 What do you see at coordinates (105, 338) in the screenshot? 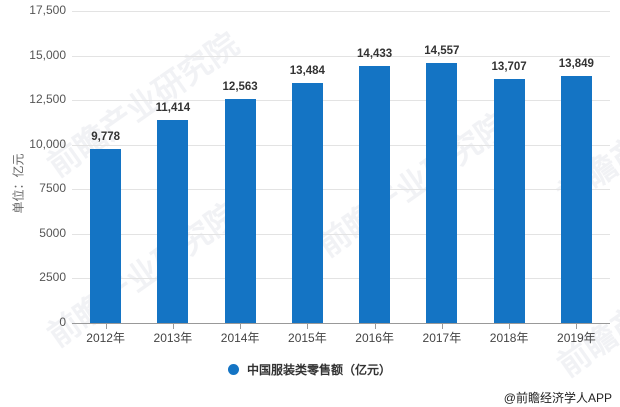
I see `x-tick-label: 2012年` at bounding box center [105, 338].